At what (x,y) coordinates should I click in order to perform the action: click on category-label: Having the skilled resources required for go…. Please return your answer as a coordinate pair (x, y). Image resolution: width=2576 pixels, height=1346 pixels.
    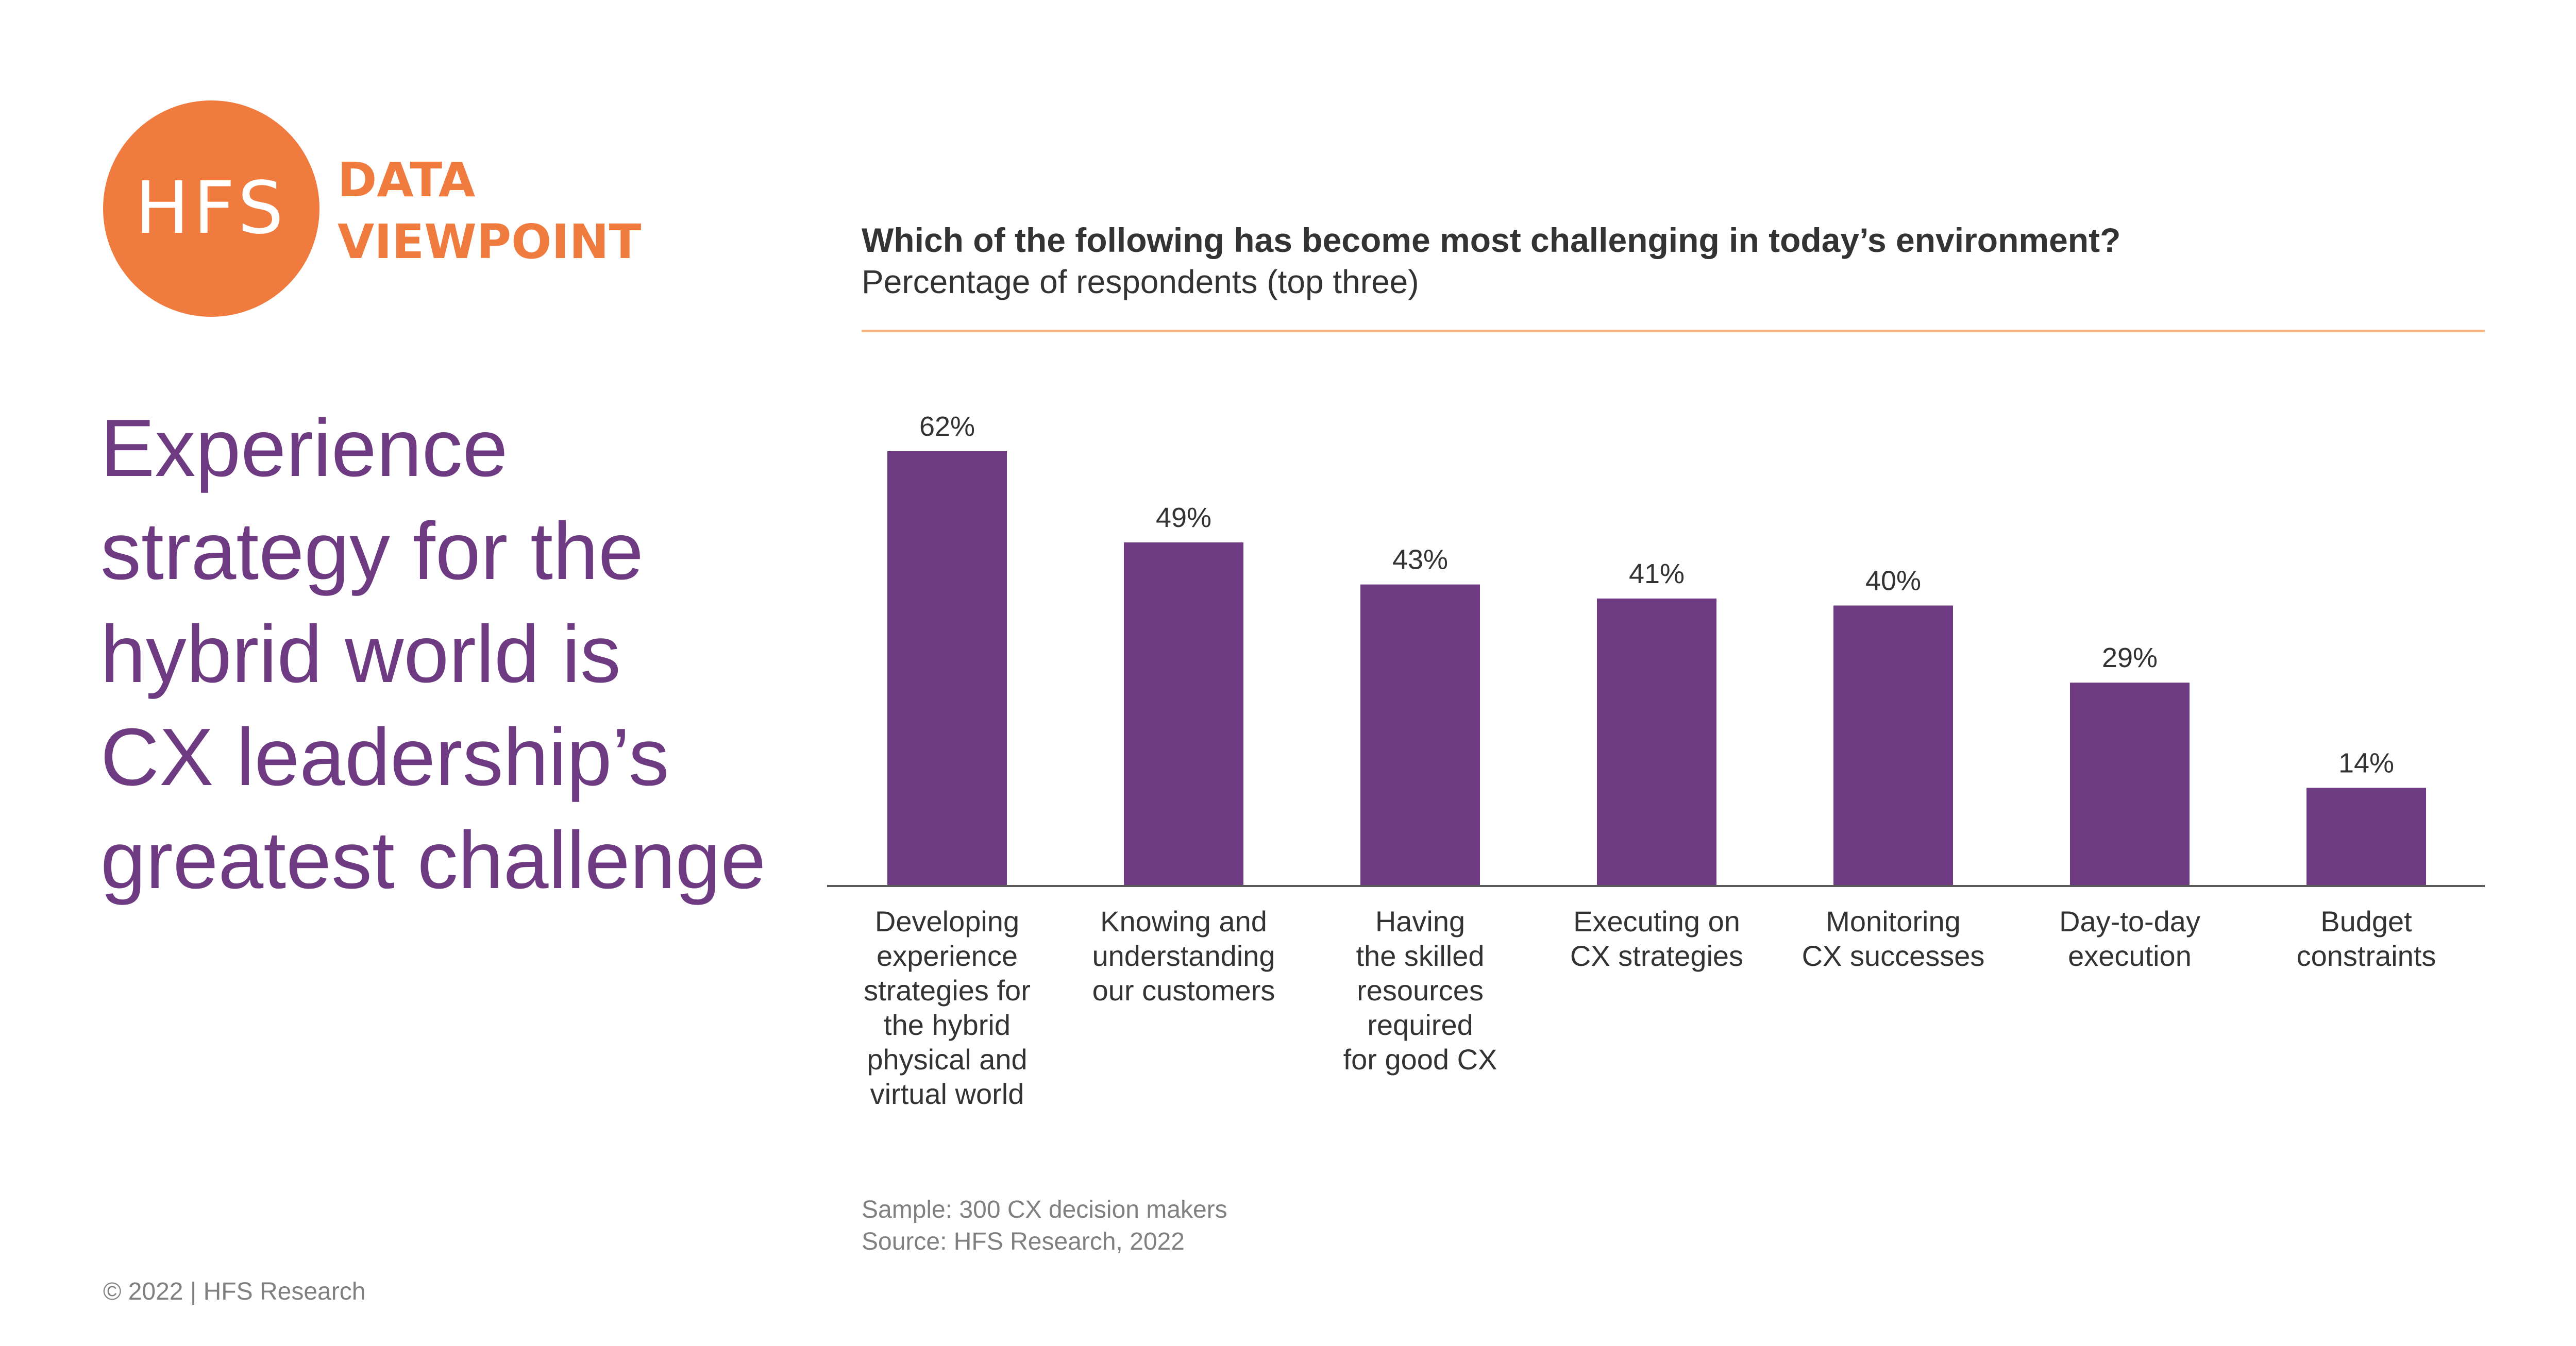
    Looking at the image, I should click on (1420, 990).